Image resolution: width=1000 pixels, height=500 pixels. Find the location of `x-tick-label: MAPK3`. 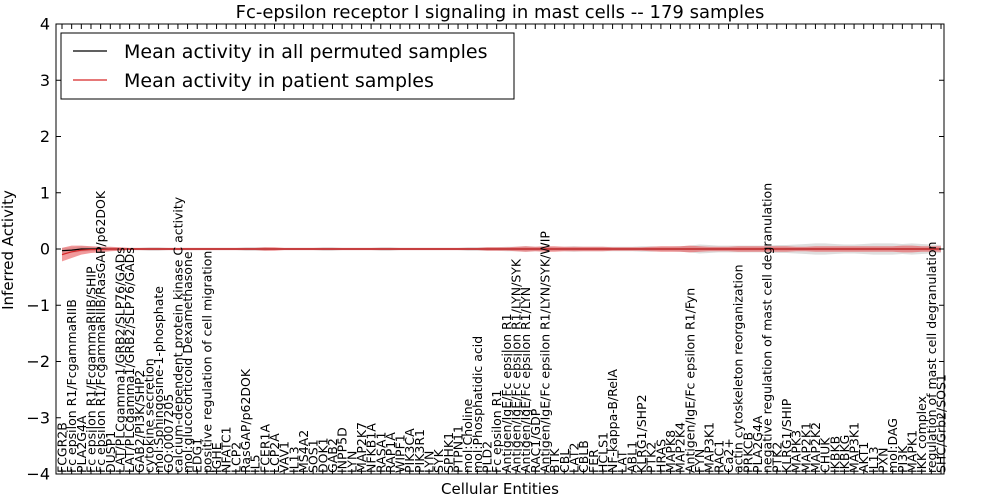

x-tick-label: MAPK3 is located at coordinates (796, 451).